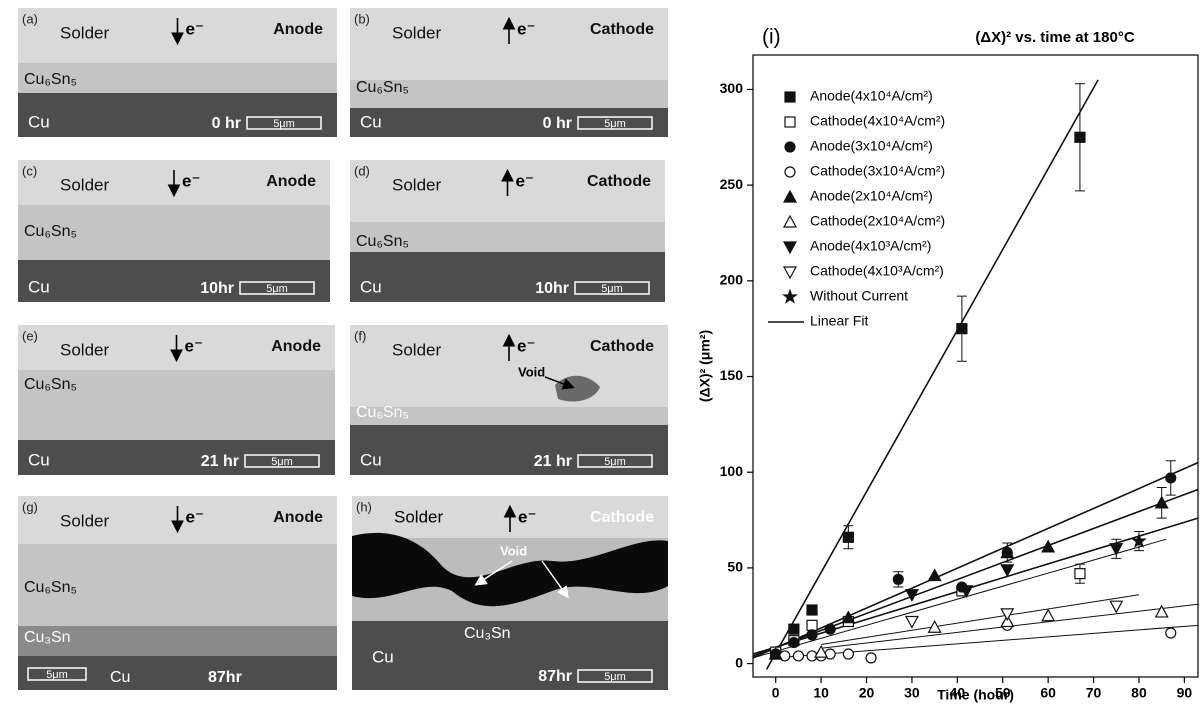  I want to click on panel-label: (f), so click(360, 335).